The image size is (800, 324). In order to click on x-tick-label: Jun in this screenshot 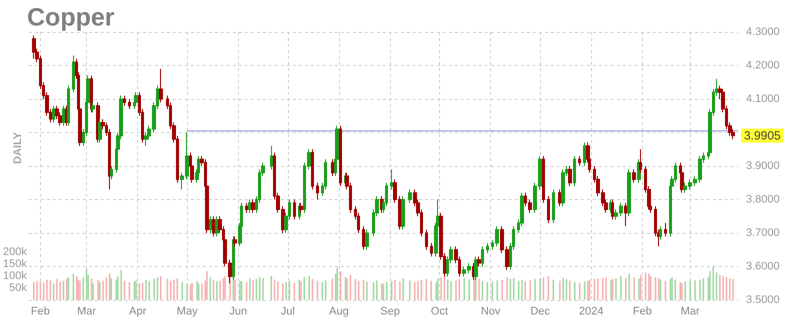, I will do `click(238, 312)`.